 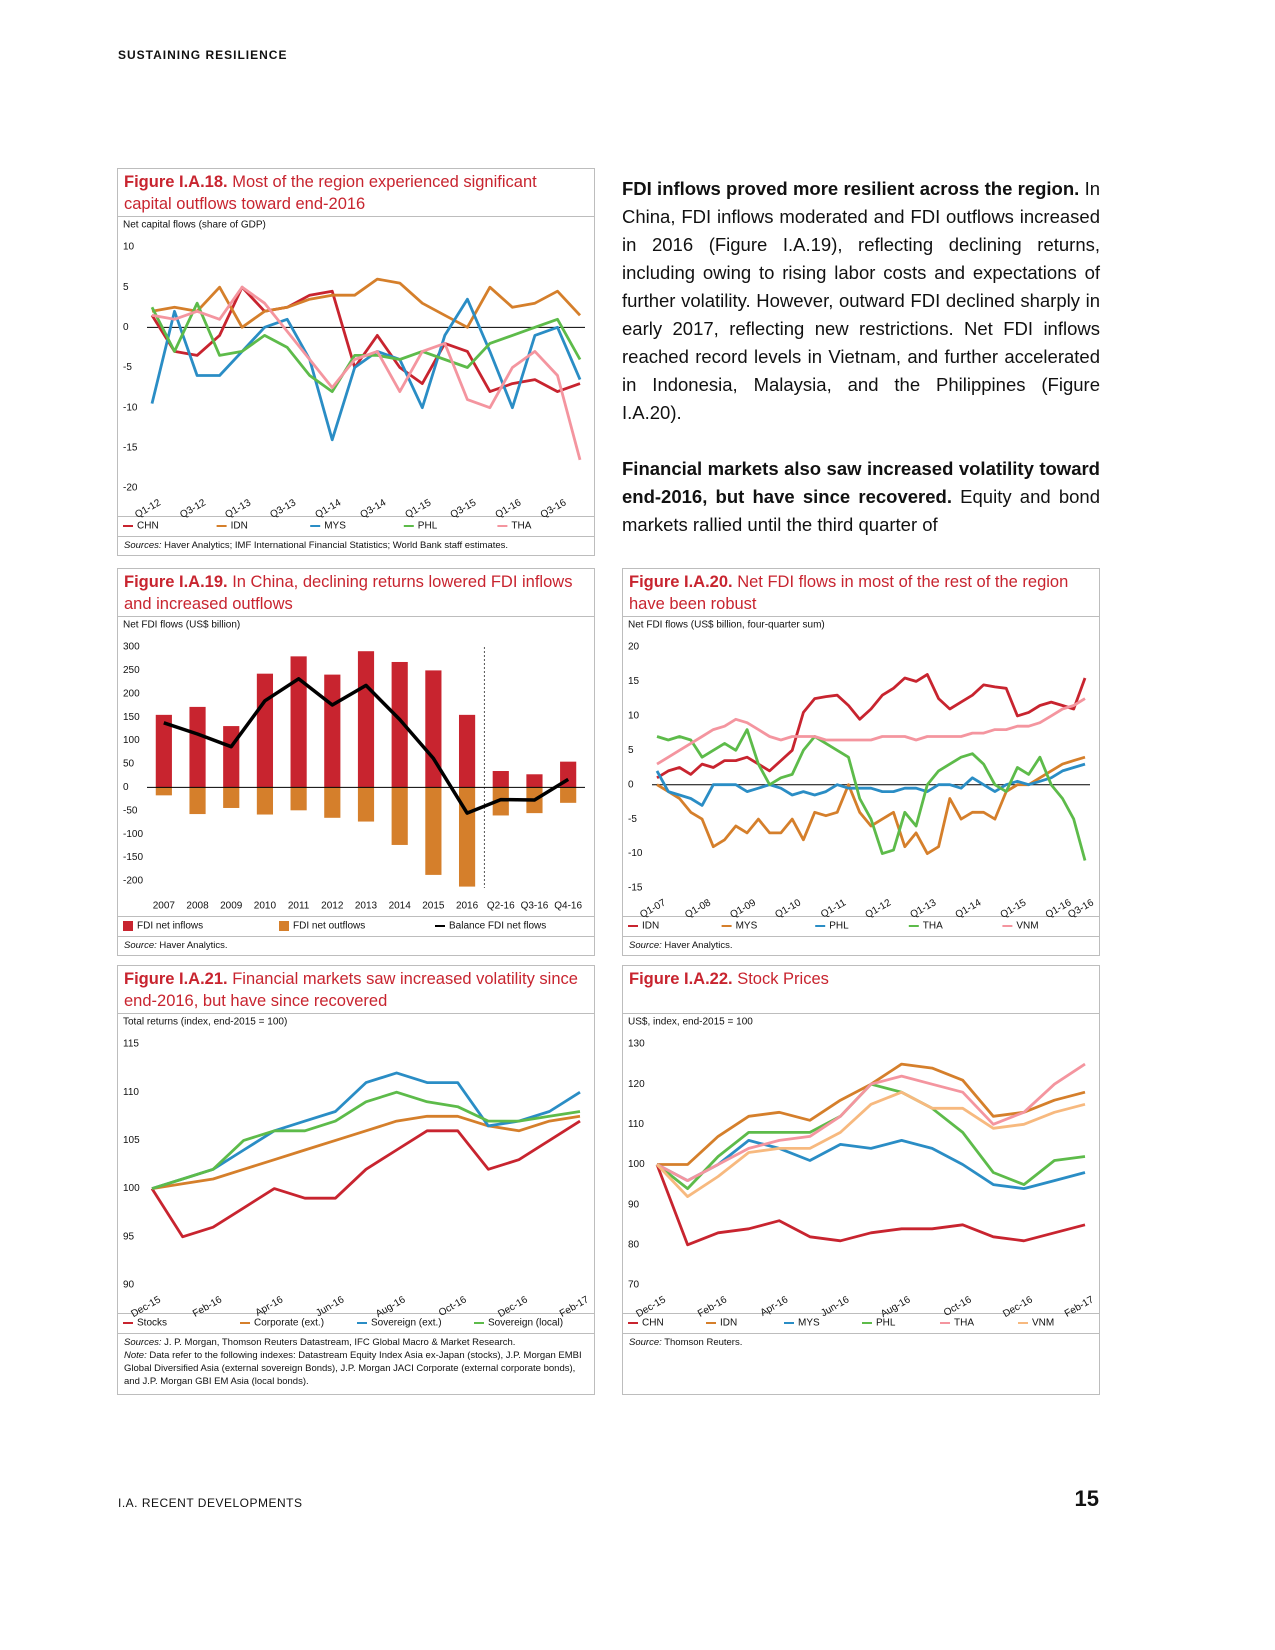 I want to click on legend-label: Sovereign (ext.), so click(x=406, y=1323).